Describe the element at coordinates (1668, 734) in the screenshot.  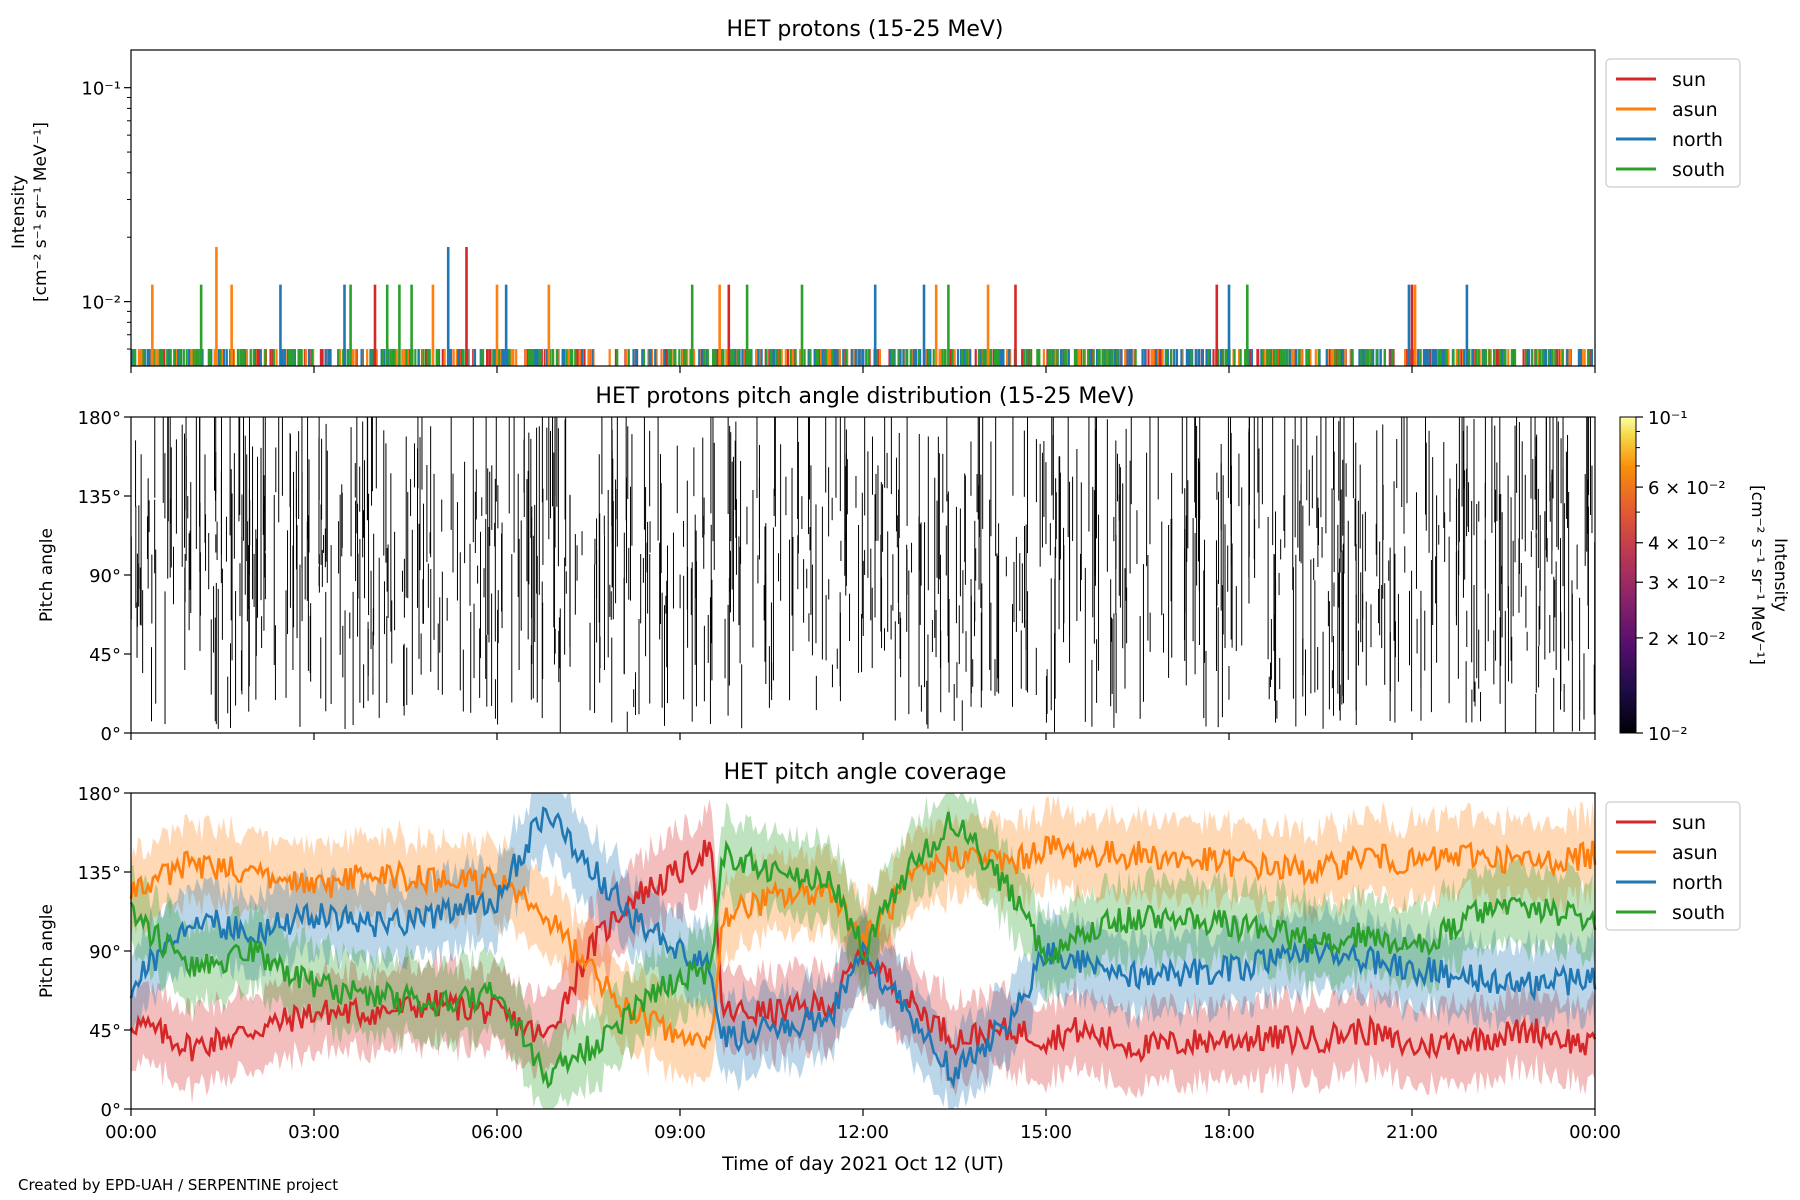
I see `colorbar-tick-label: 10⁻²` at that location.